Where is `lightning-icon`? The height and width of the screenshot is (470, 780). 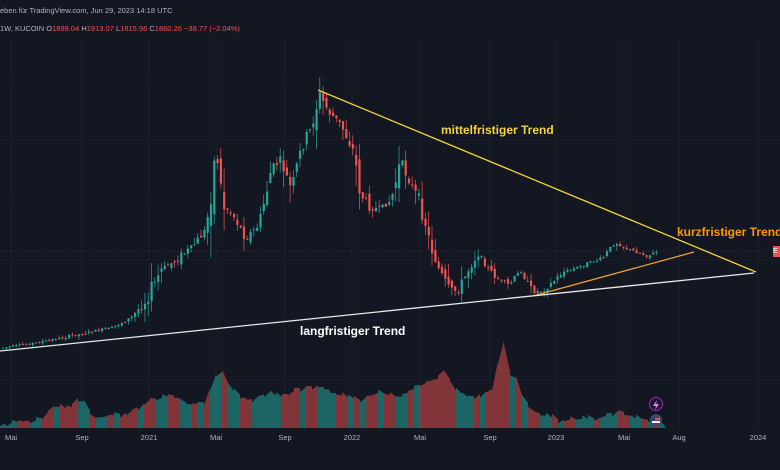 lightning-icon is located at coordinates (656, 404).